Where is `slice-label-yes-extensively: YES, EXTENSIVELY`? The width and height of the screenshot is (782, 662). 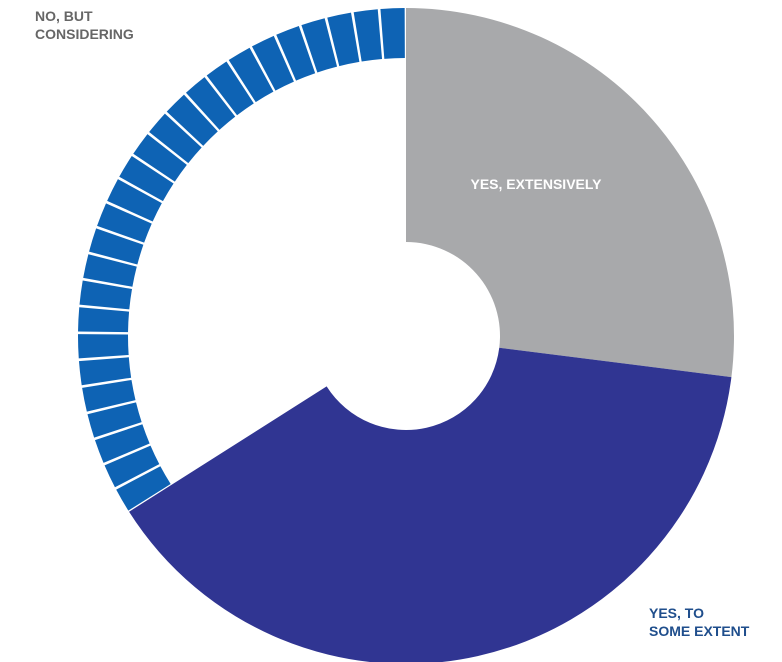
slice-label-yes-extensively: YES, EXTENSIVELY is located at coordinates (537, 184).